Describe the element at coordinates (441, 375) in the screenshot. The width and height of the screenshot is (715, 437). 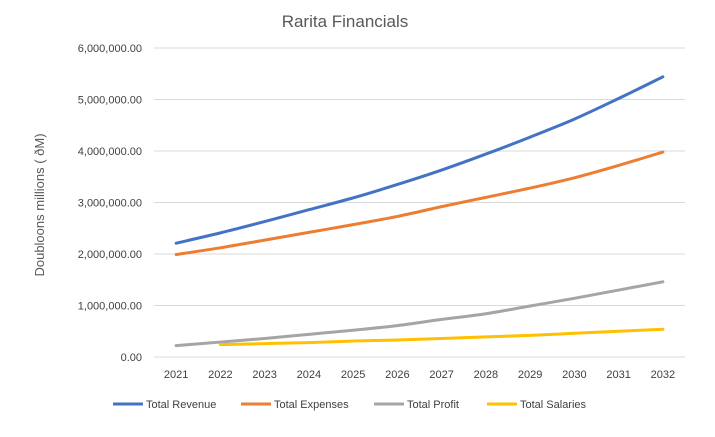
I see `x-tick-label: 2027` at that location.